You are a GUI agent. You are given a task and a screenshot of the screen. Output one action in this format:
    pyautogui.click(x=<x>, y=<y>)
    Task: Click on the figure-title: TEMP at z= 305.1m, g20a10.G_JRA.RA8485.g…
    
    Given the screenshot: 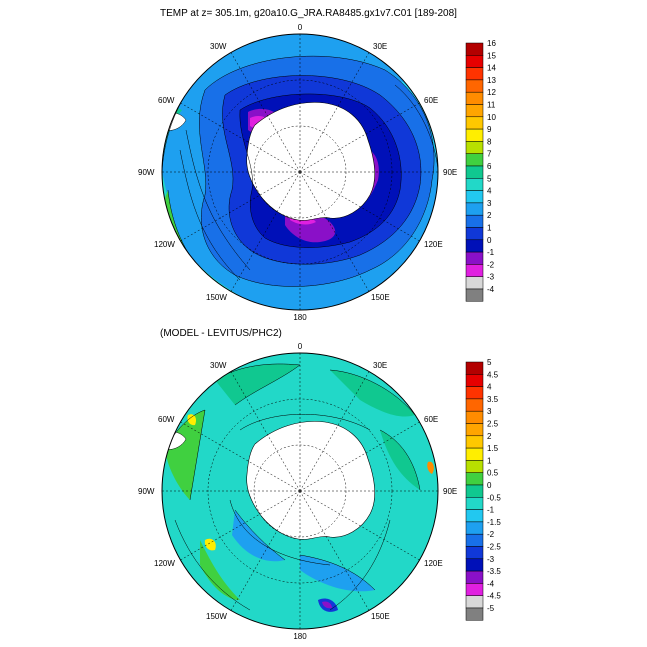 What is the action you would take?
    pyautogui.click(x=308, y=13)
    